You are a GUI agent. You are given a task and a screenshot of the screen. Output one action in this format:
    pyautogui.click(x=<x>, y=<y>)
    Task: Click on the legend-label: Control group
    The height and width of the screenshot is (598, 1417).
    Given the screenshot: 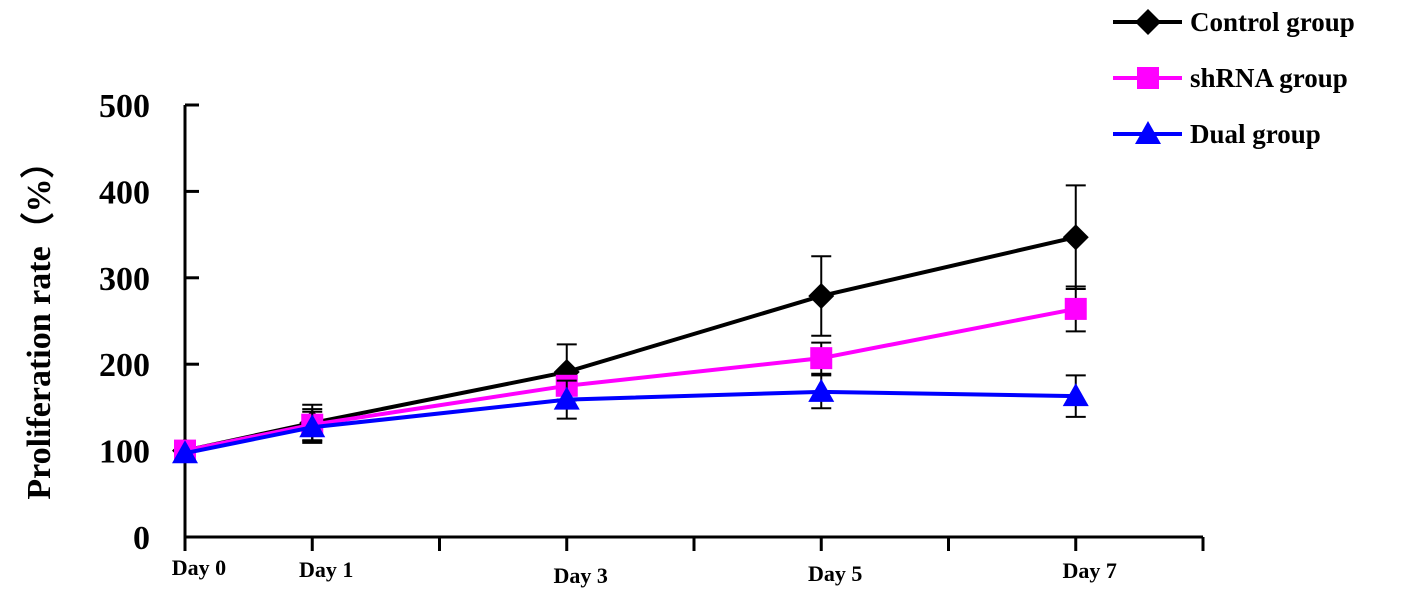 What is the action you would take?
    pyautogui.click(x=1272, y=22)
    